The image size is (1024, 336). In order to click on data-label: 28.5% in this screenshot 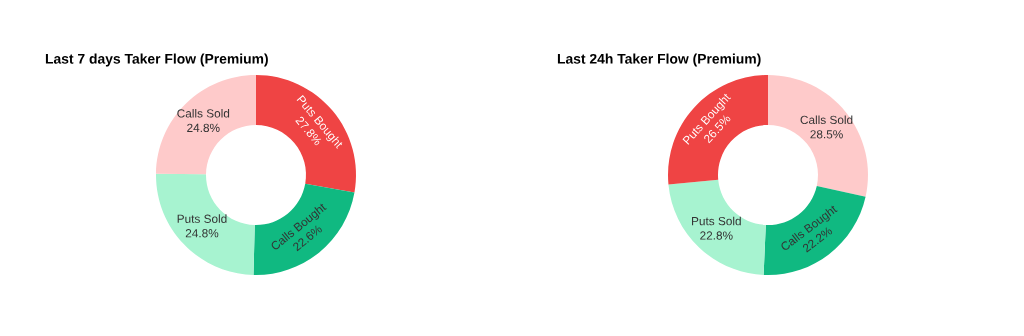, I will do `click(826, 134)`.